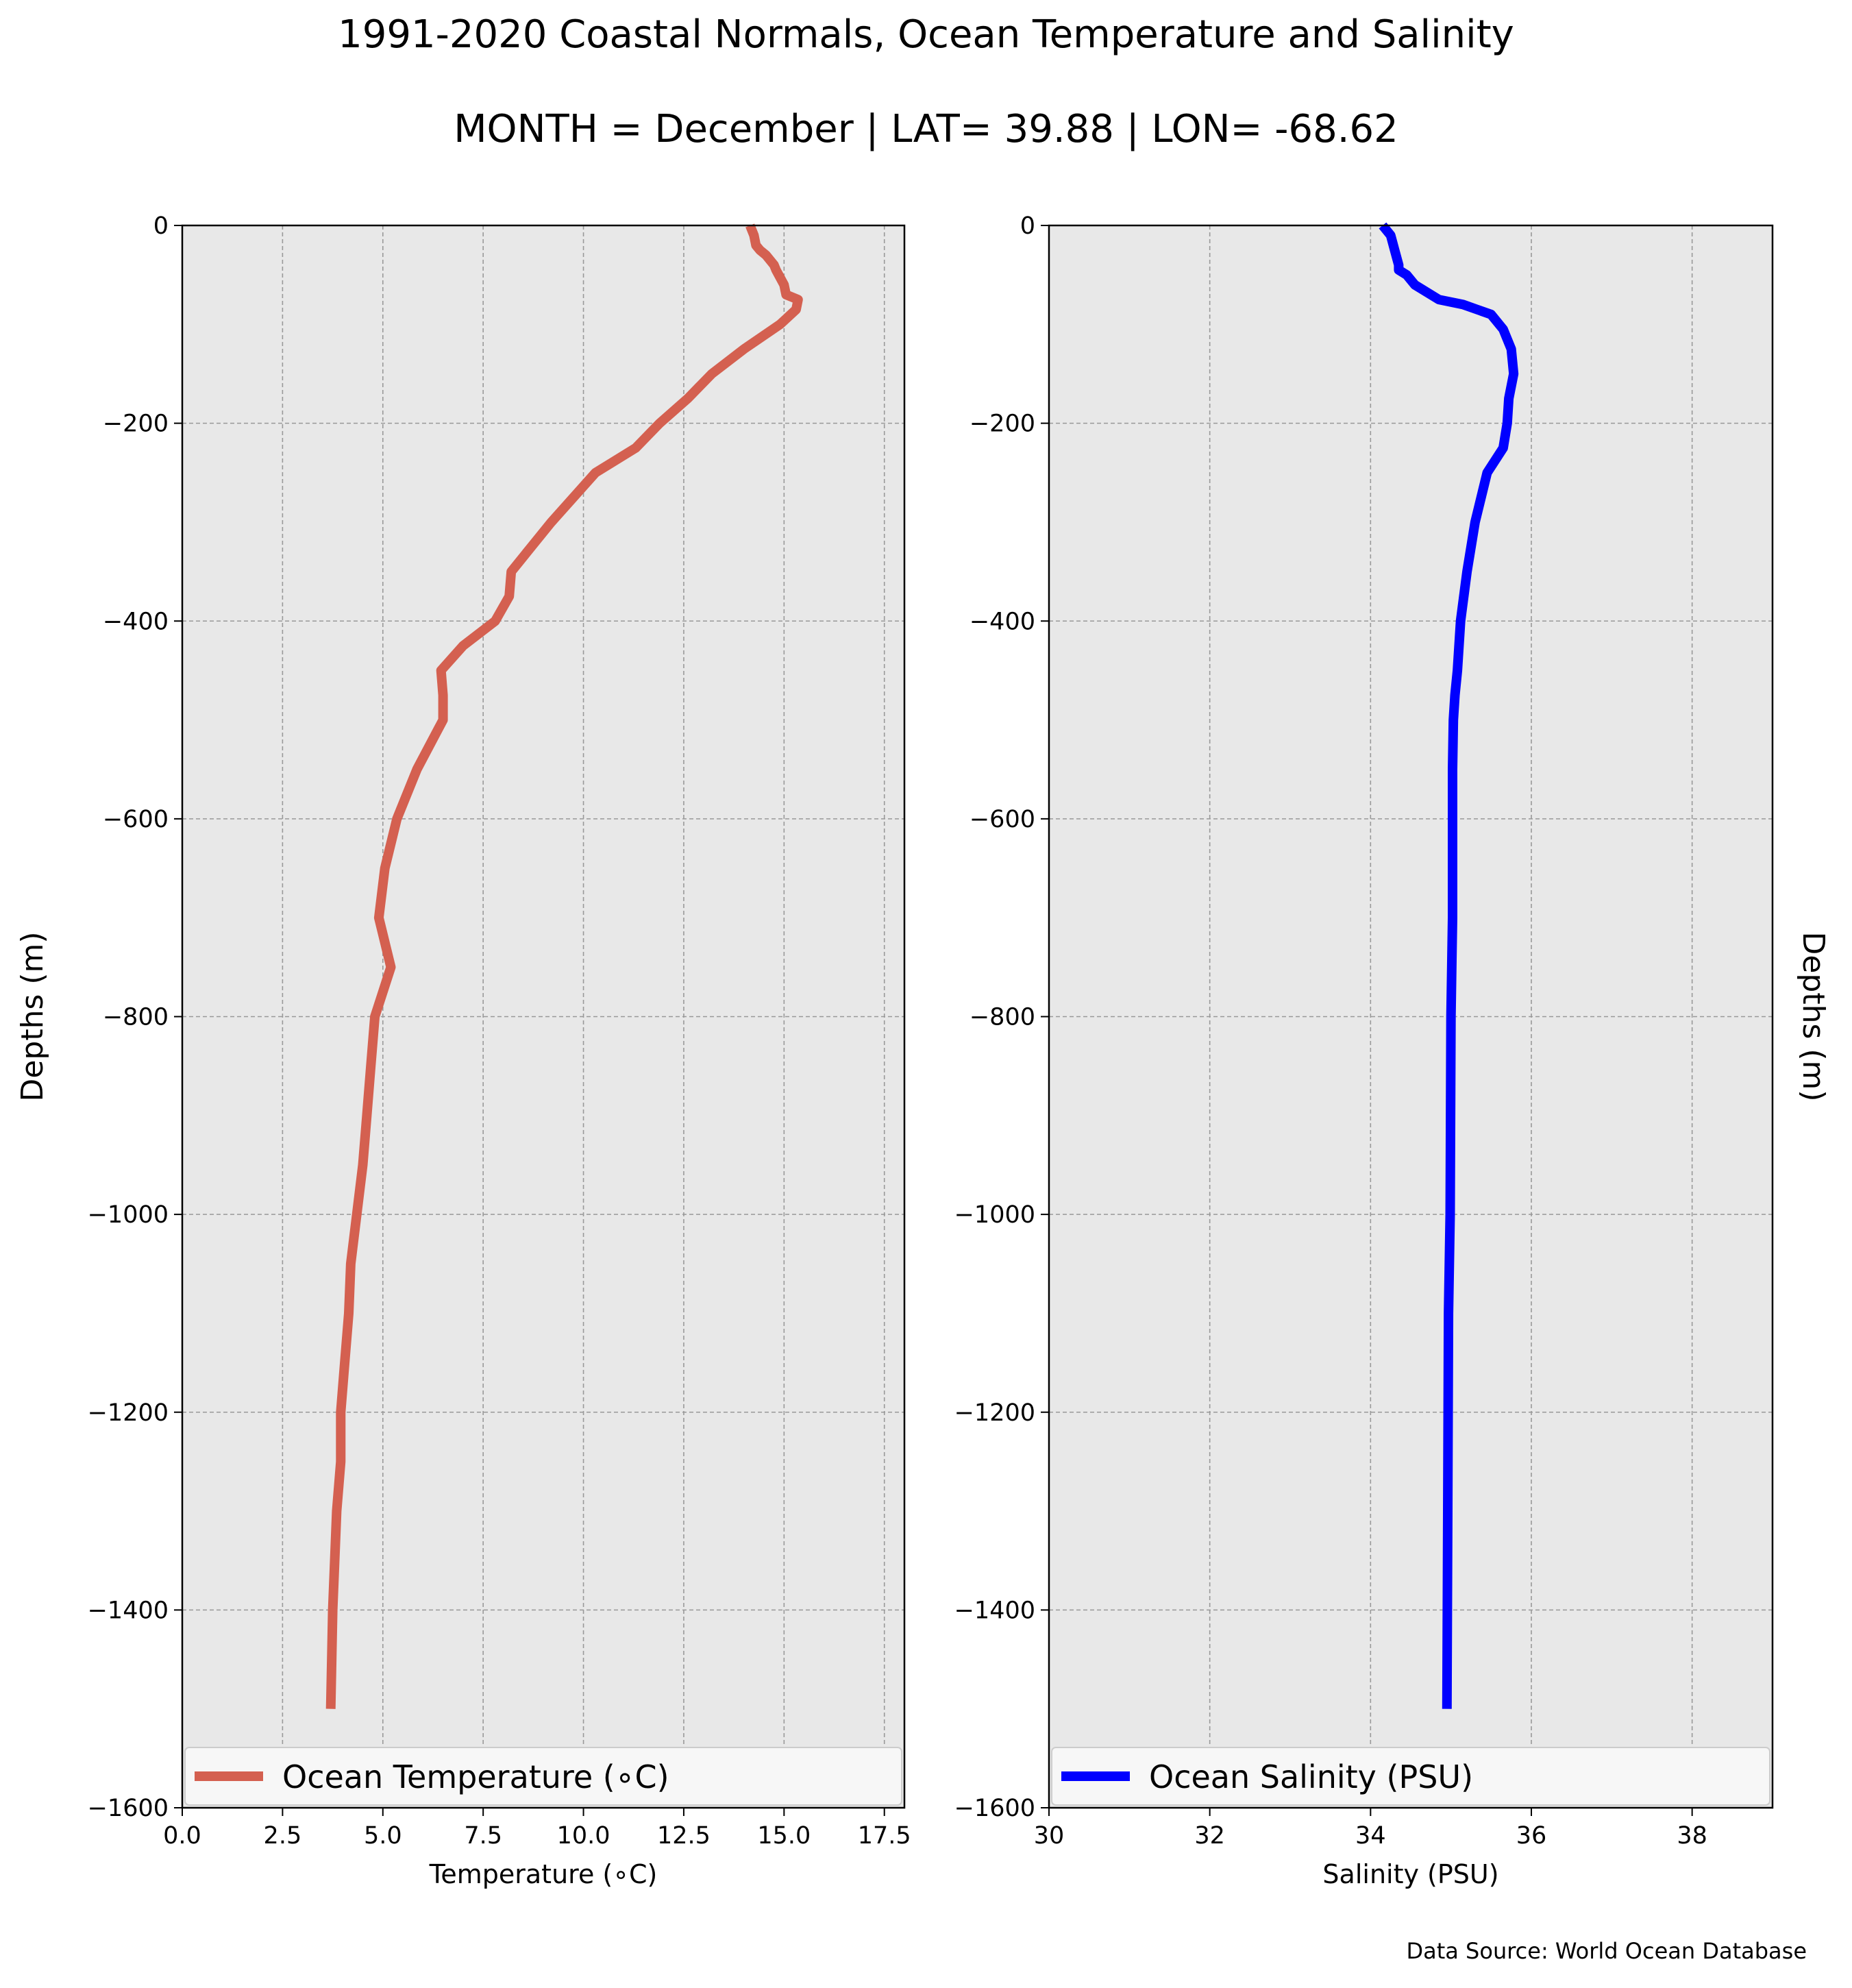 This screenshot has width=1852, height=1988. Describe the element at coordinates (182, 1836) in the screenshot. I see `temp-x-tick-label: 0.0` at that location.